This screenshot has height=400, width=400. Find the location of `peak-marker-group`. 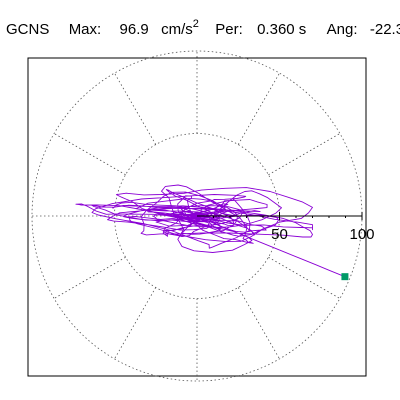

peak-marker-group is located at coordinates (345, 277).